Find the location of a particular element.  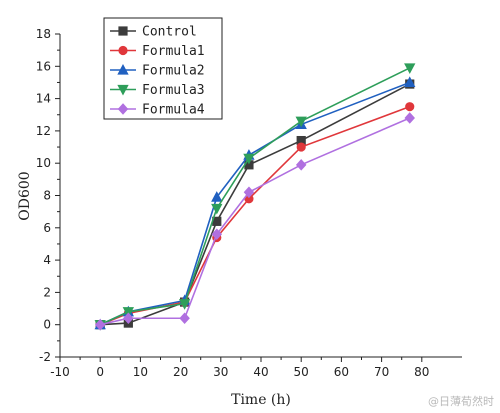

x-tick-label: 10 is located at coordinates (140, 372).